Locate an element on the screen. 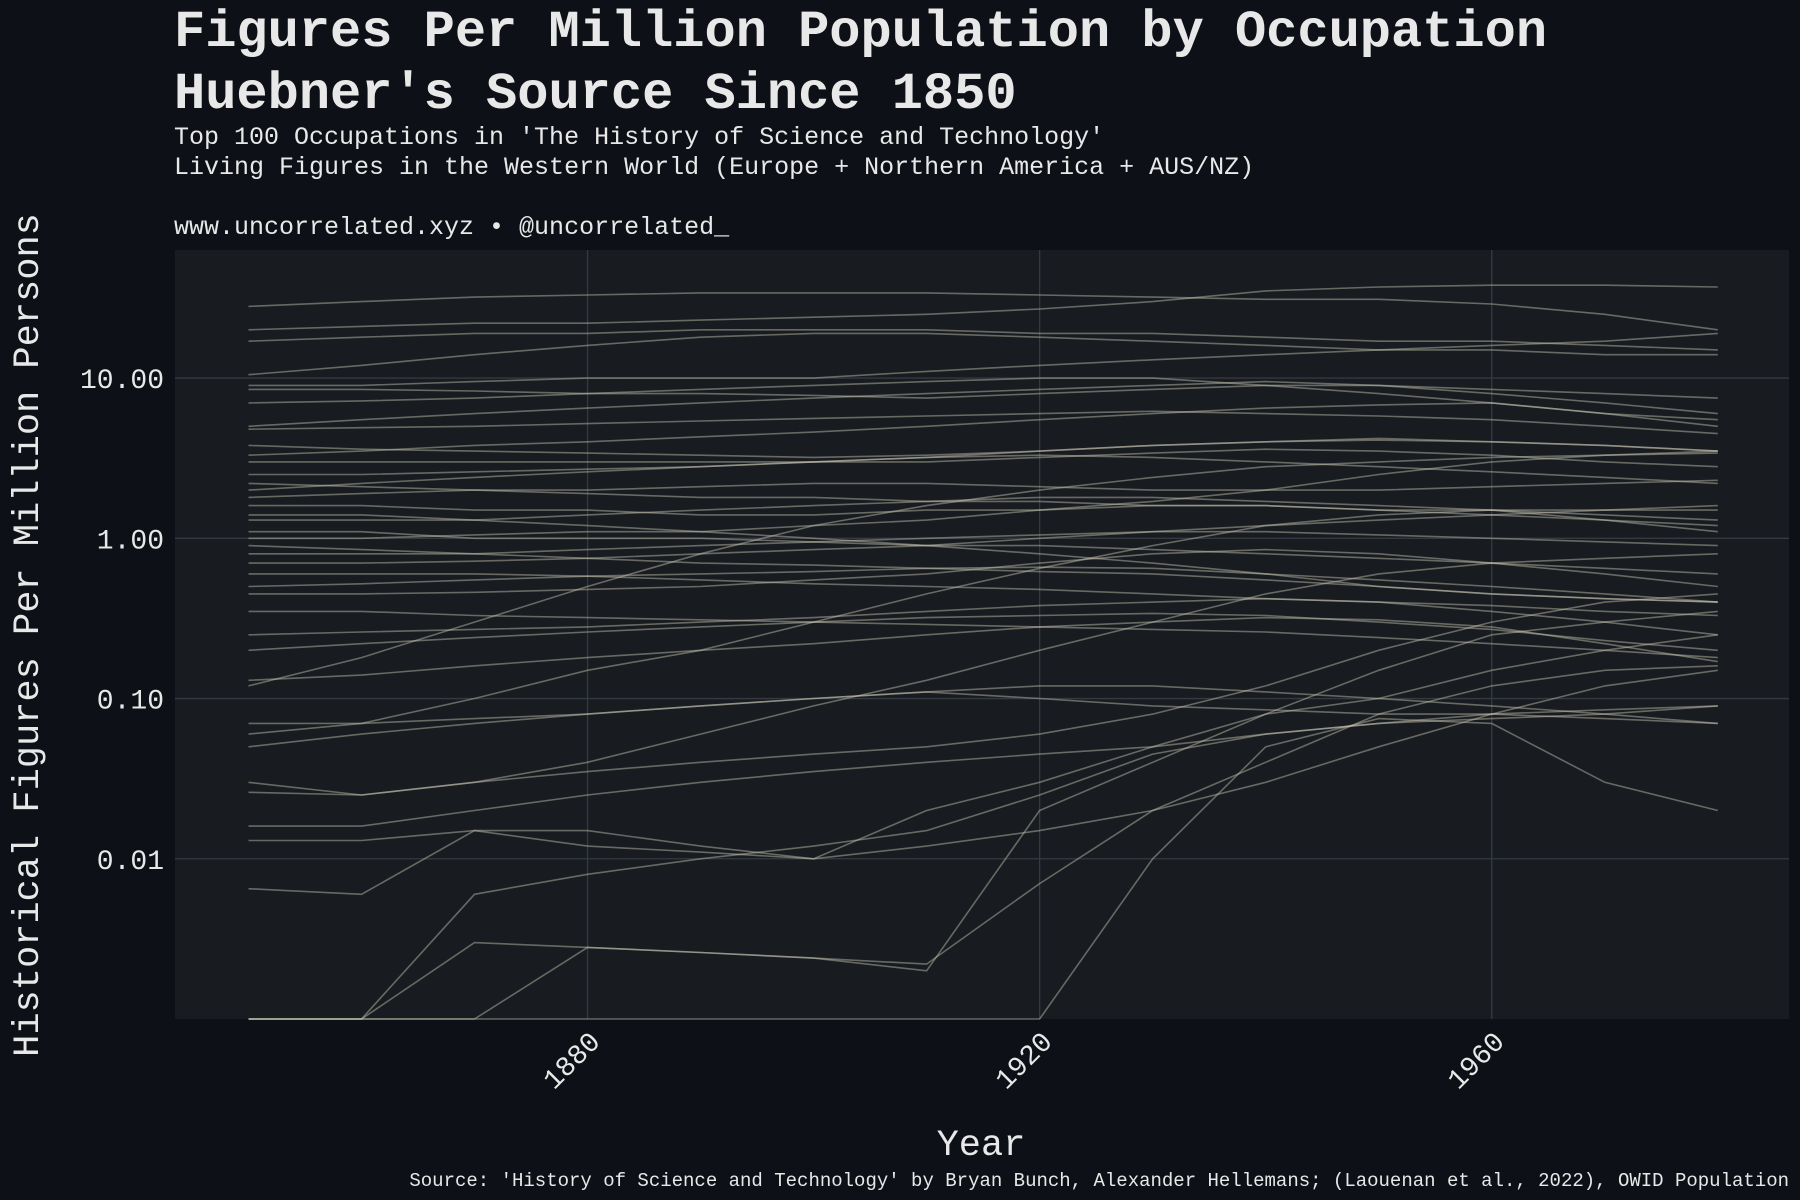 The image size is (1800, 1200). y-tick-label: 0.10 is located at coordinates (130, 702).